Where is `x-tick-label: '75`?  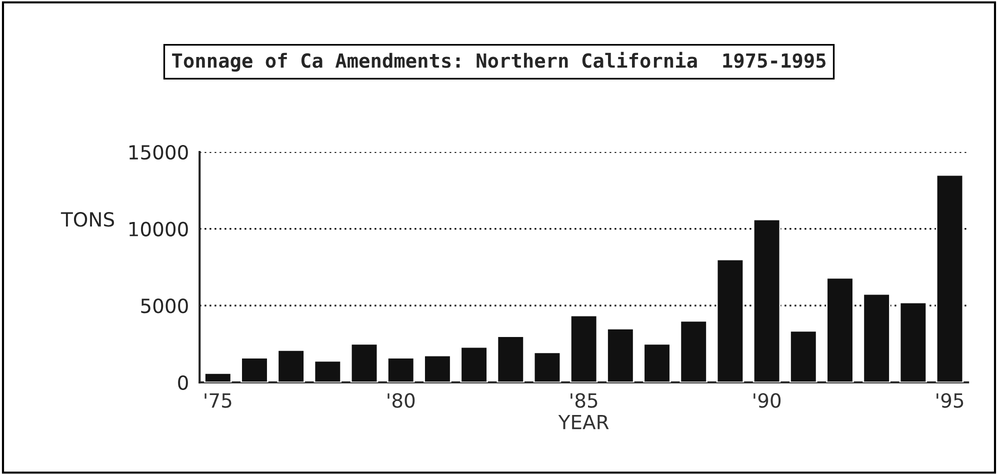
x-tick-label: '75 is located at coordinates (218, 400).